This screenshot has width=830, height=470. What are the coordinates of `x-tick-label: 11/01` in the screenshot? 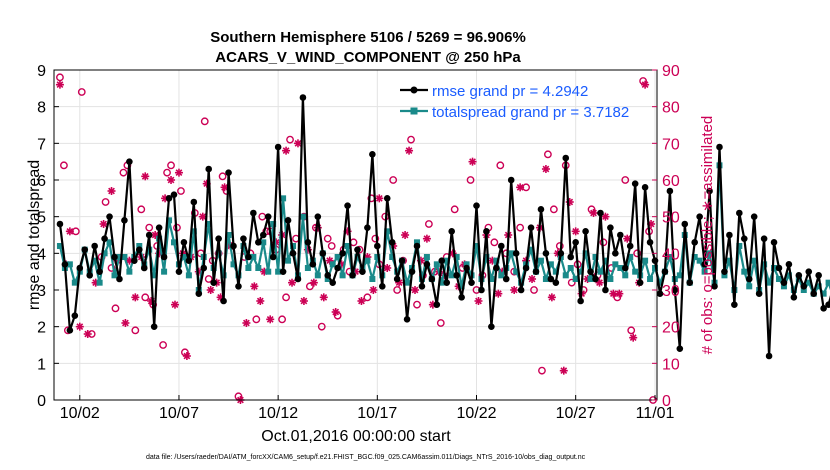 It's located at (655, 413).